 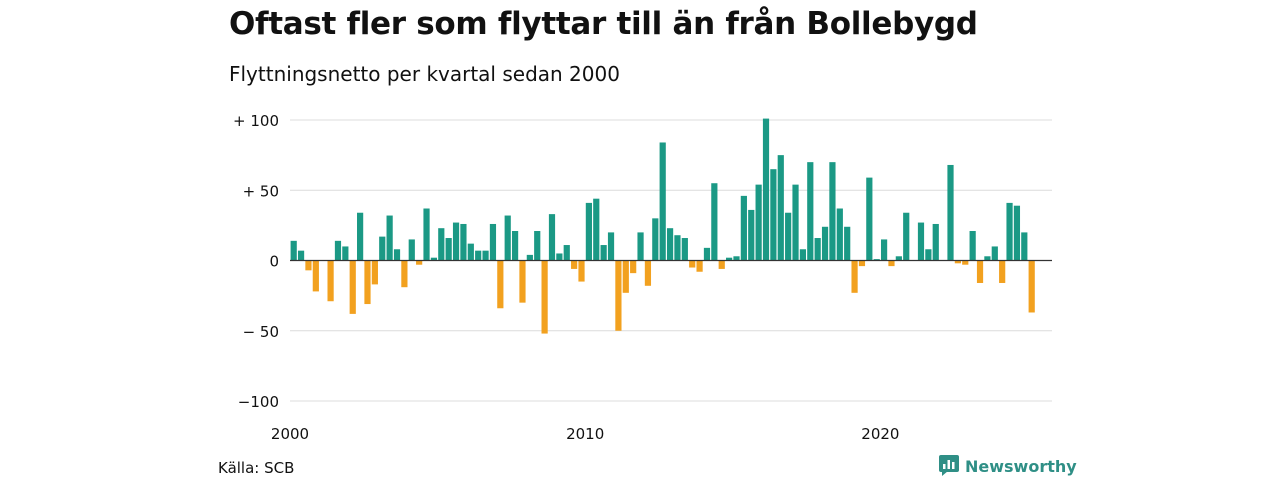 What do you see at coordinates (880, 434) in the screenshot?
I see `x-tick-label: 2020` at bounding box center [880, 434].